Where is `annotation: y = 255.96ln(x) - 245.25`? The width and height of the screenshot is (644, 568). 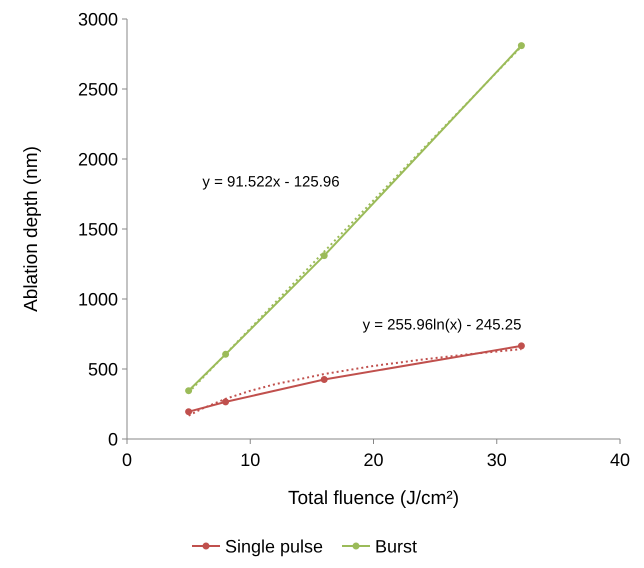
annotation: y = 255.96ln(x) - 245.25 is located at coordinates (442, 325).